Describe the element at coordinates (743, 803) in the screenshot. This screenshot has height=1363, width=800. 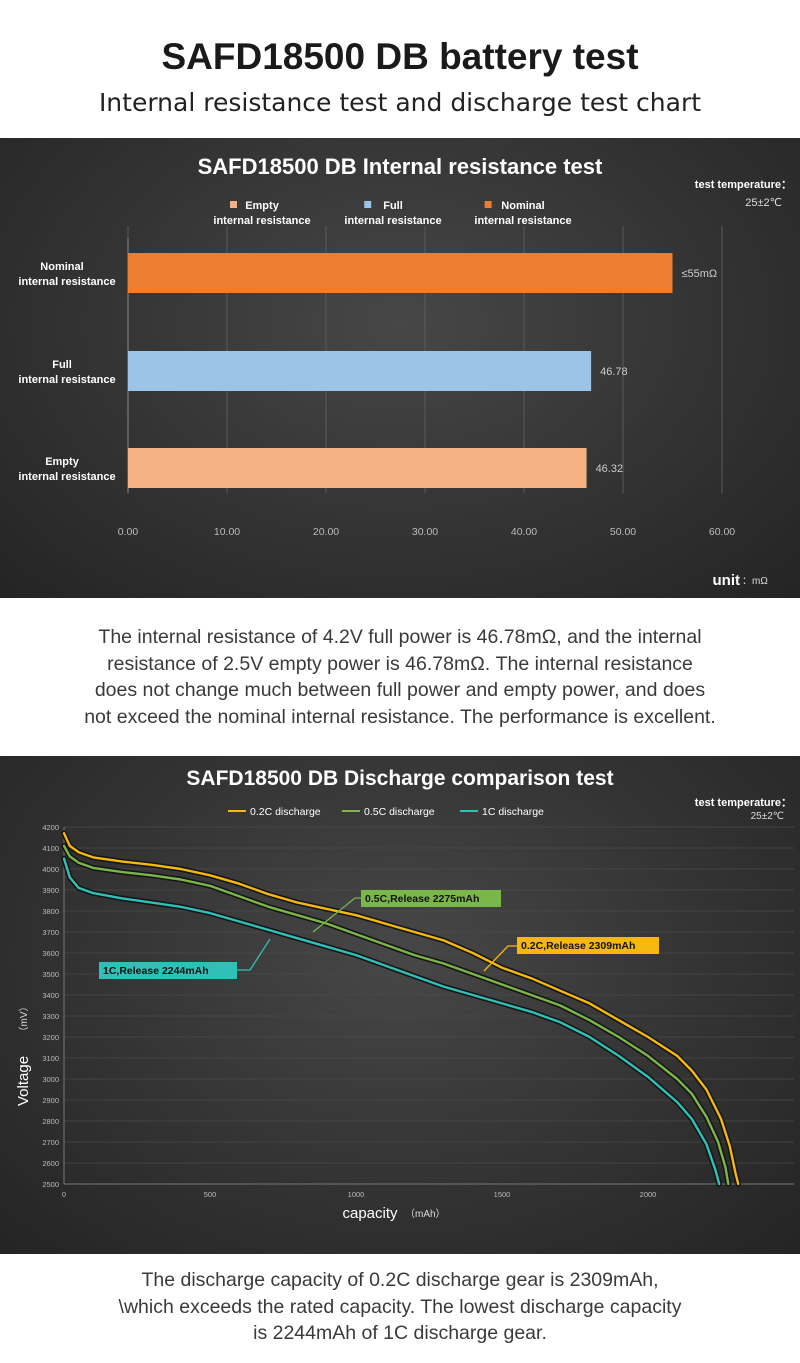
I see `line-test-temperature-label: test temperature：` at that location.